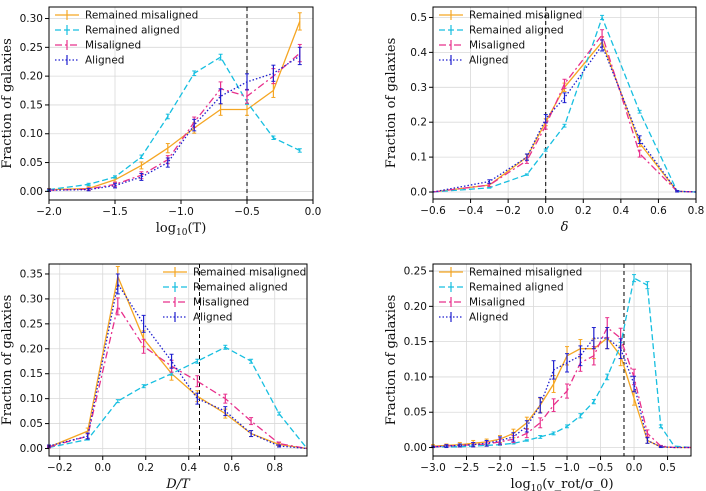  I want to click on x-axis-label: log10(v_rot/σ_0), so click(561, 484).